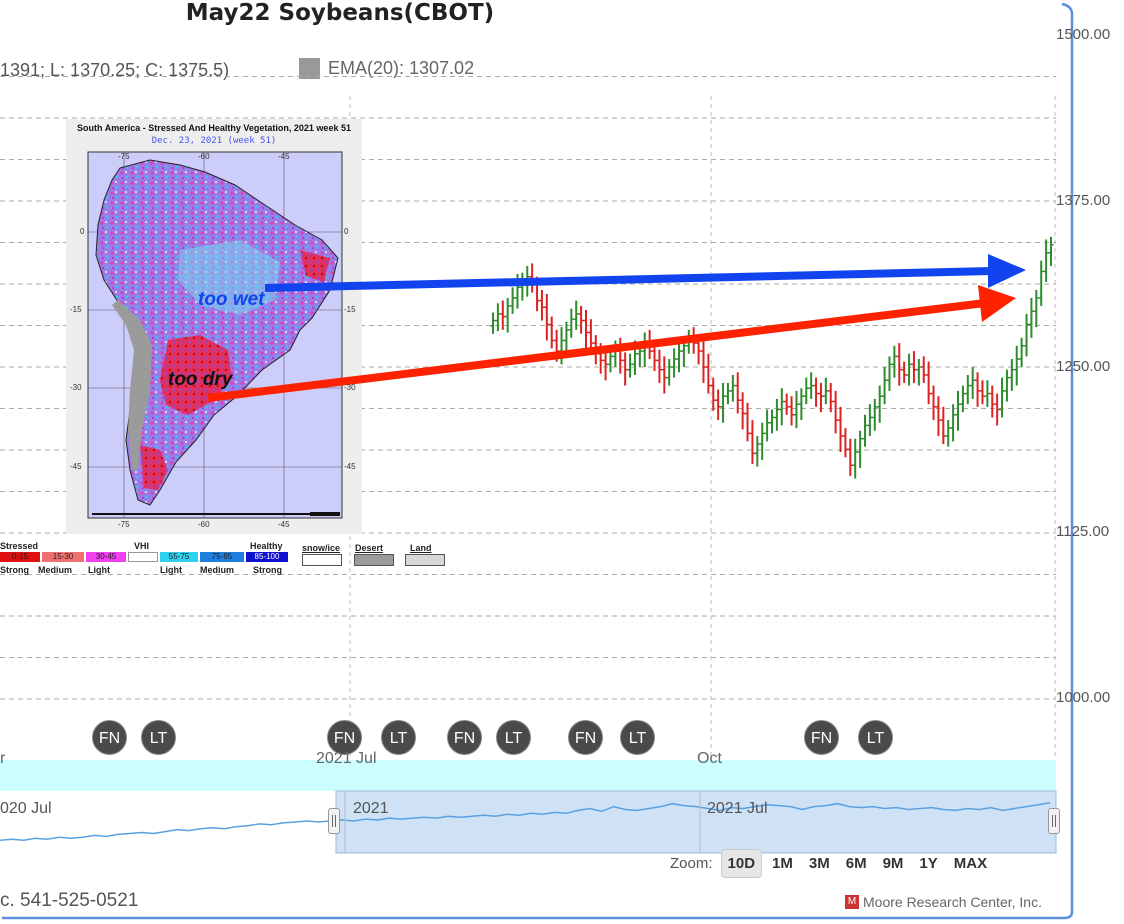 The height and width of the screenshot is (924, 1124). What do you see at coordinates (819, 863) in the screenshot?
I see `zoom-3m-button: 3M` at bounding box center [819, 863].